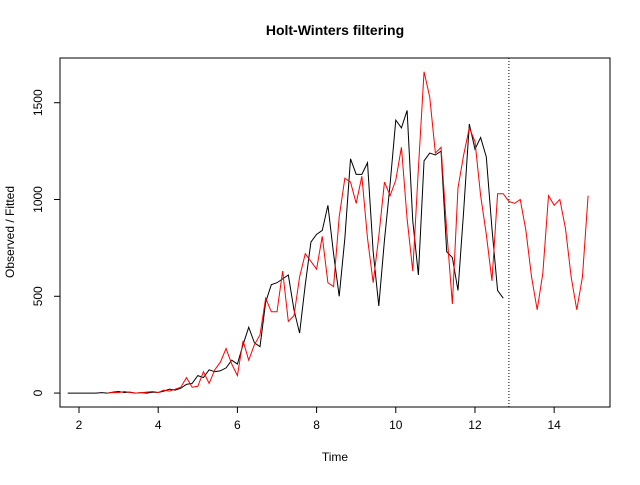 This screenshot has width=640, height=485. Describe the element at coordinates (158, 425) in the screenshot. I see `x-tick-label: 4` at that location.